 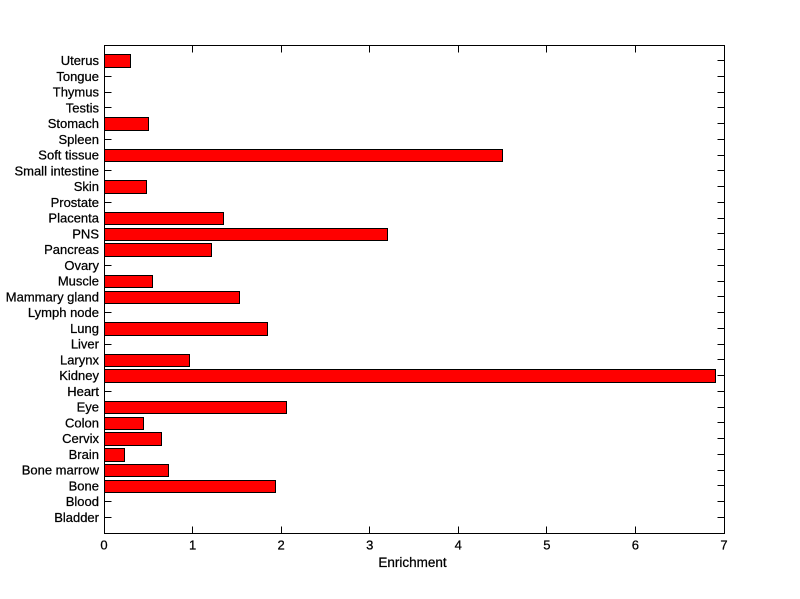 What do you see at coordinates (83, 107) in the screenshot?
I see `svg-text: Testis` at bounding box center [83, 107].